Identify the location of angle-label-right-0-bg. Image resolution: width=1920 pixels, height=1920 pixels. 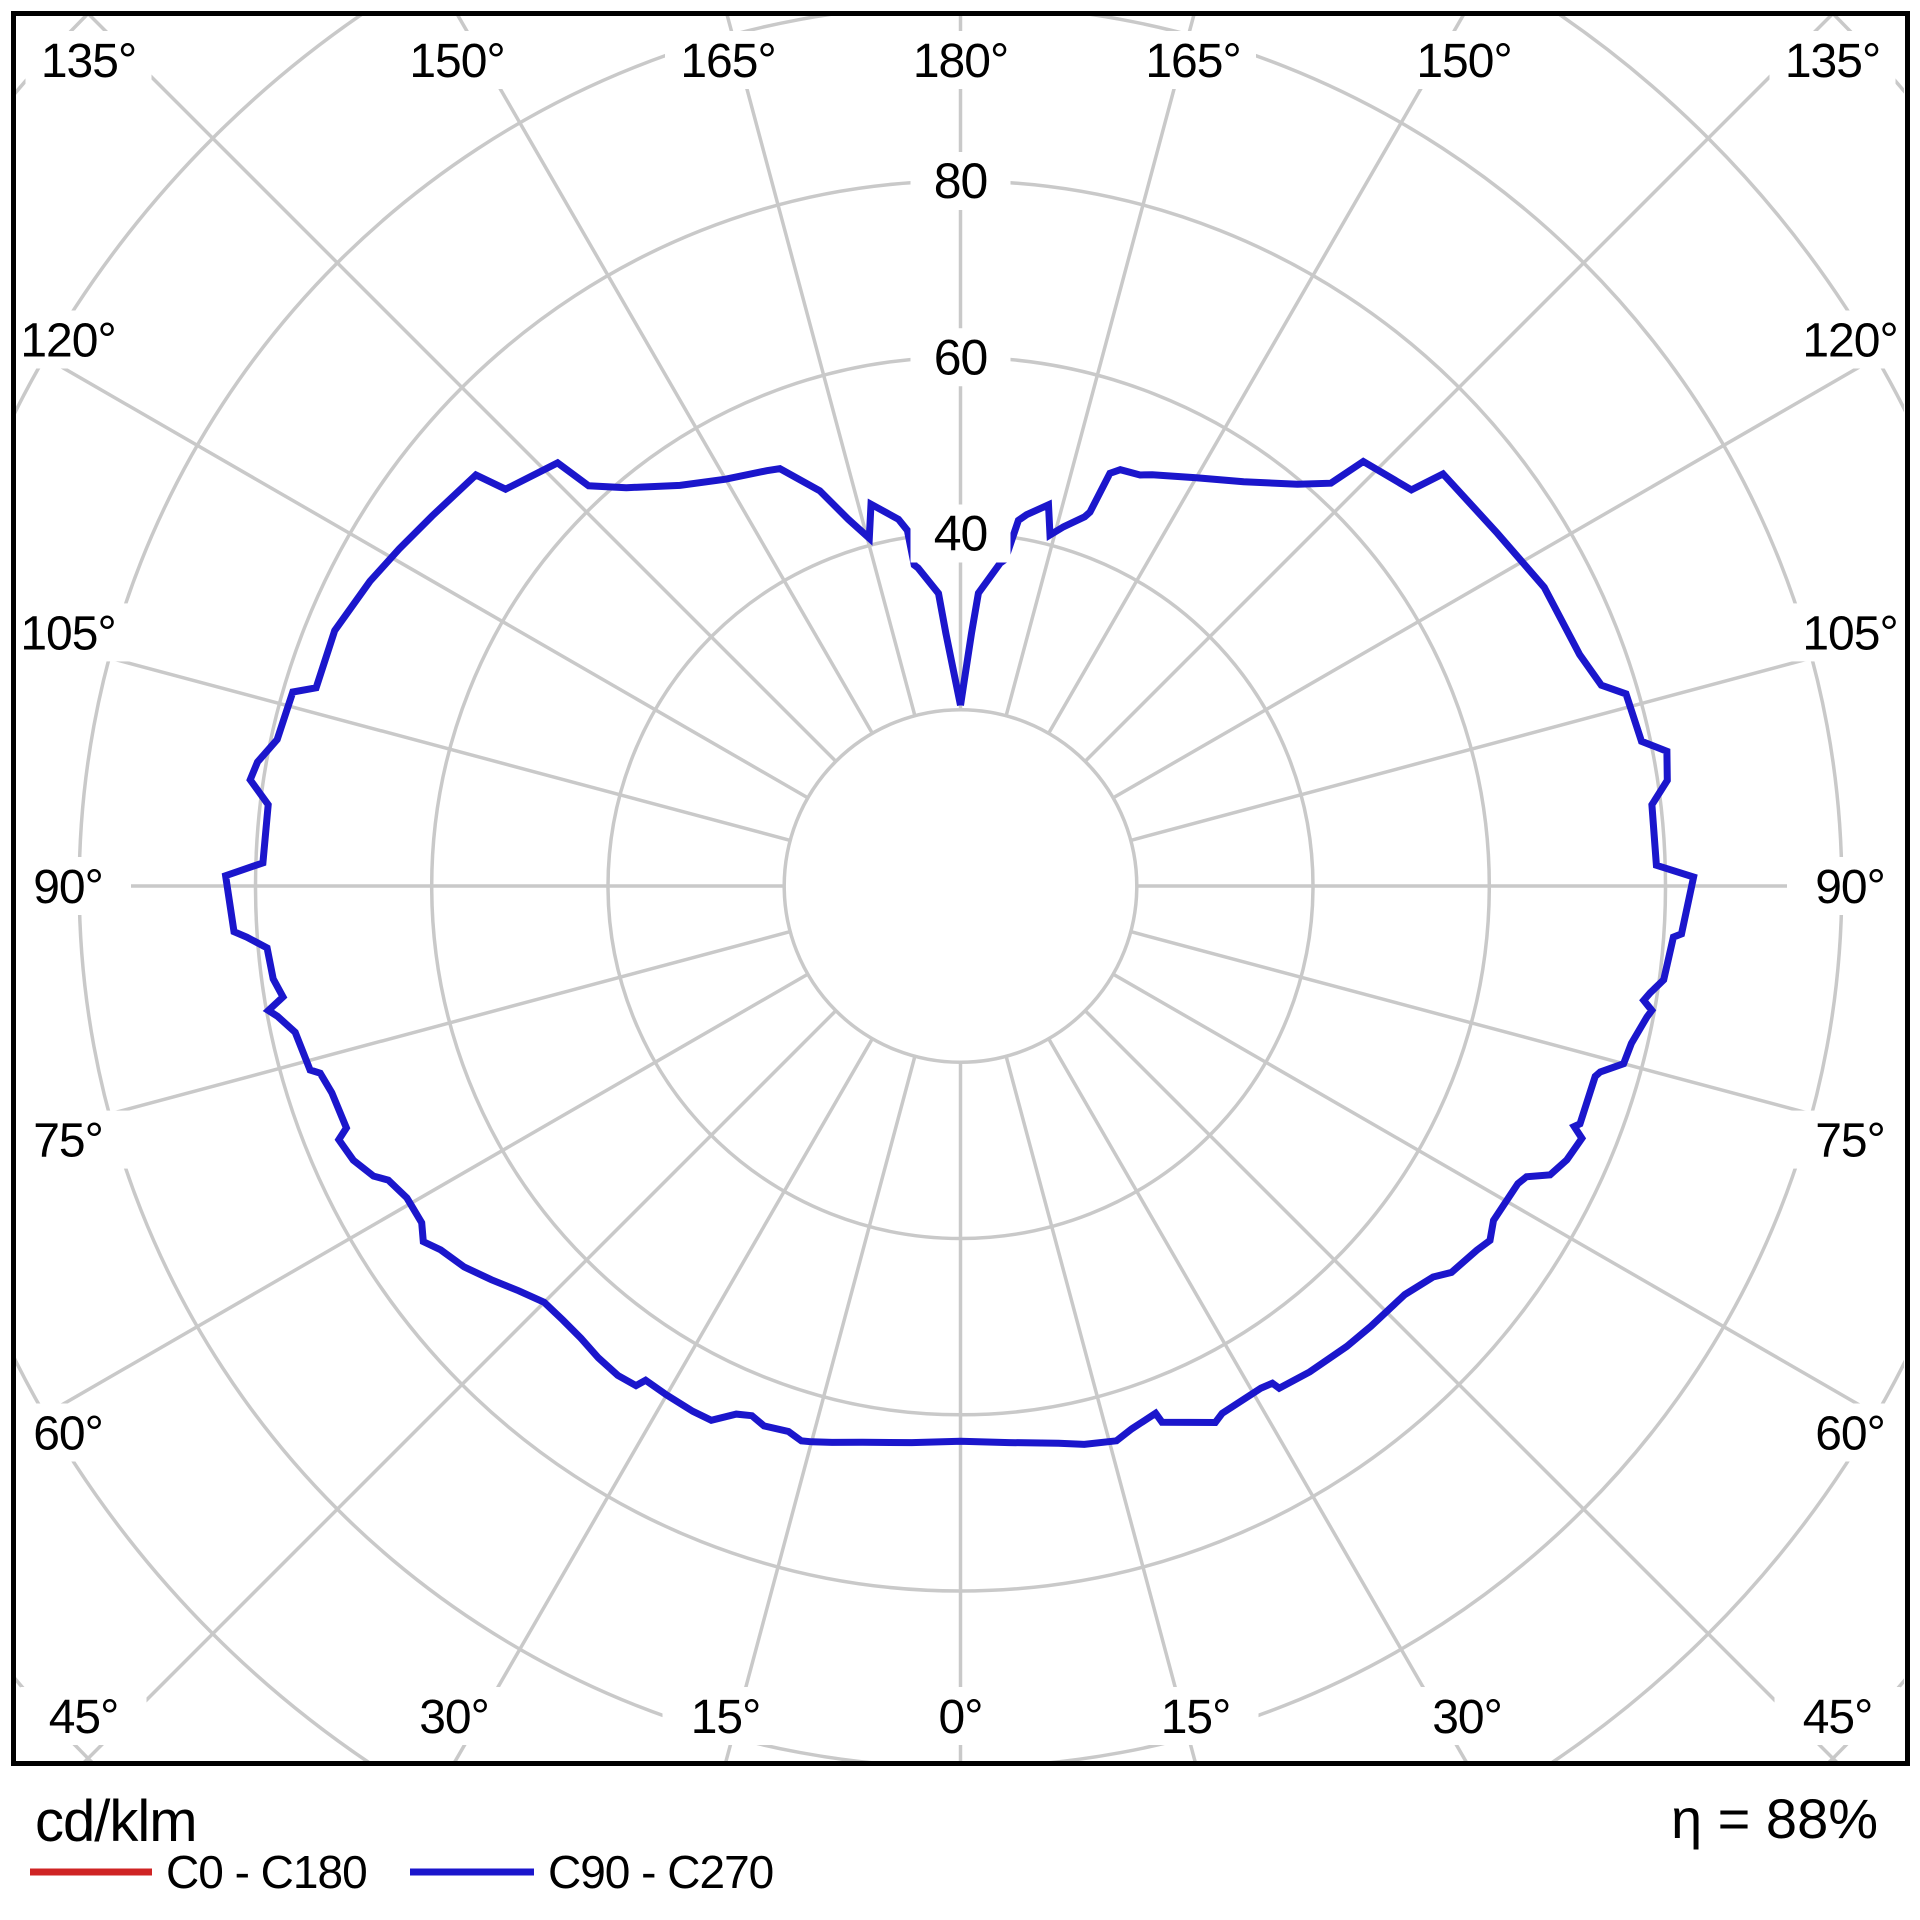
(1850, 339).